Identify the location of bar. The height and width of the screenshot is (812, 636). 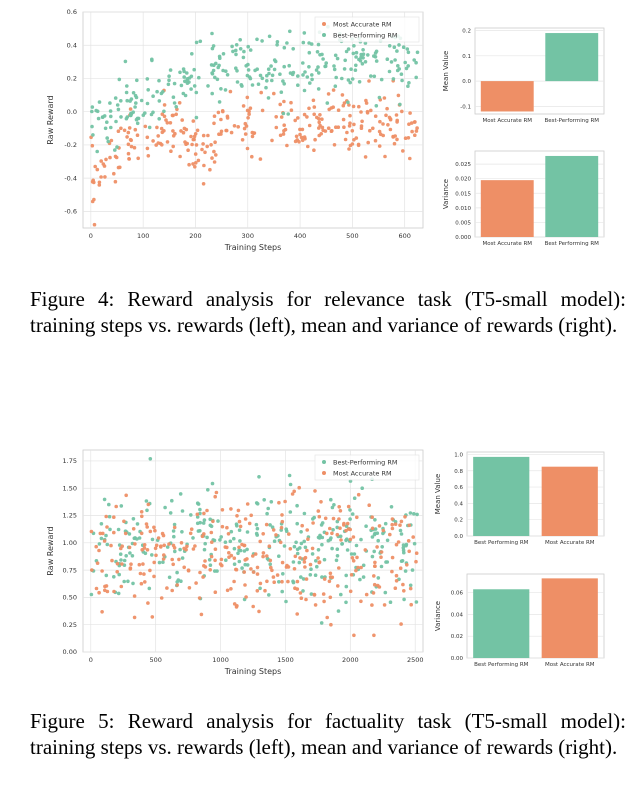
(569, 618).